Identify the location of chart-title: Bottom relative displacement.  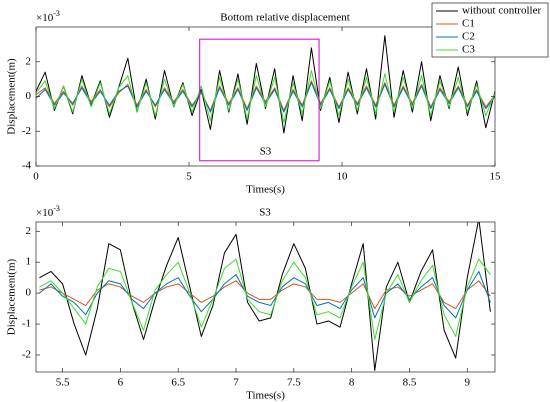
(285, 18).